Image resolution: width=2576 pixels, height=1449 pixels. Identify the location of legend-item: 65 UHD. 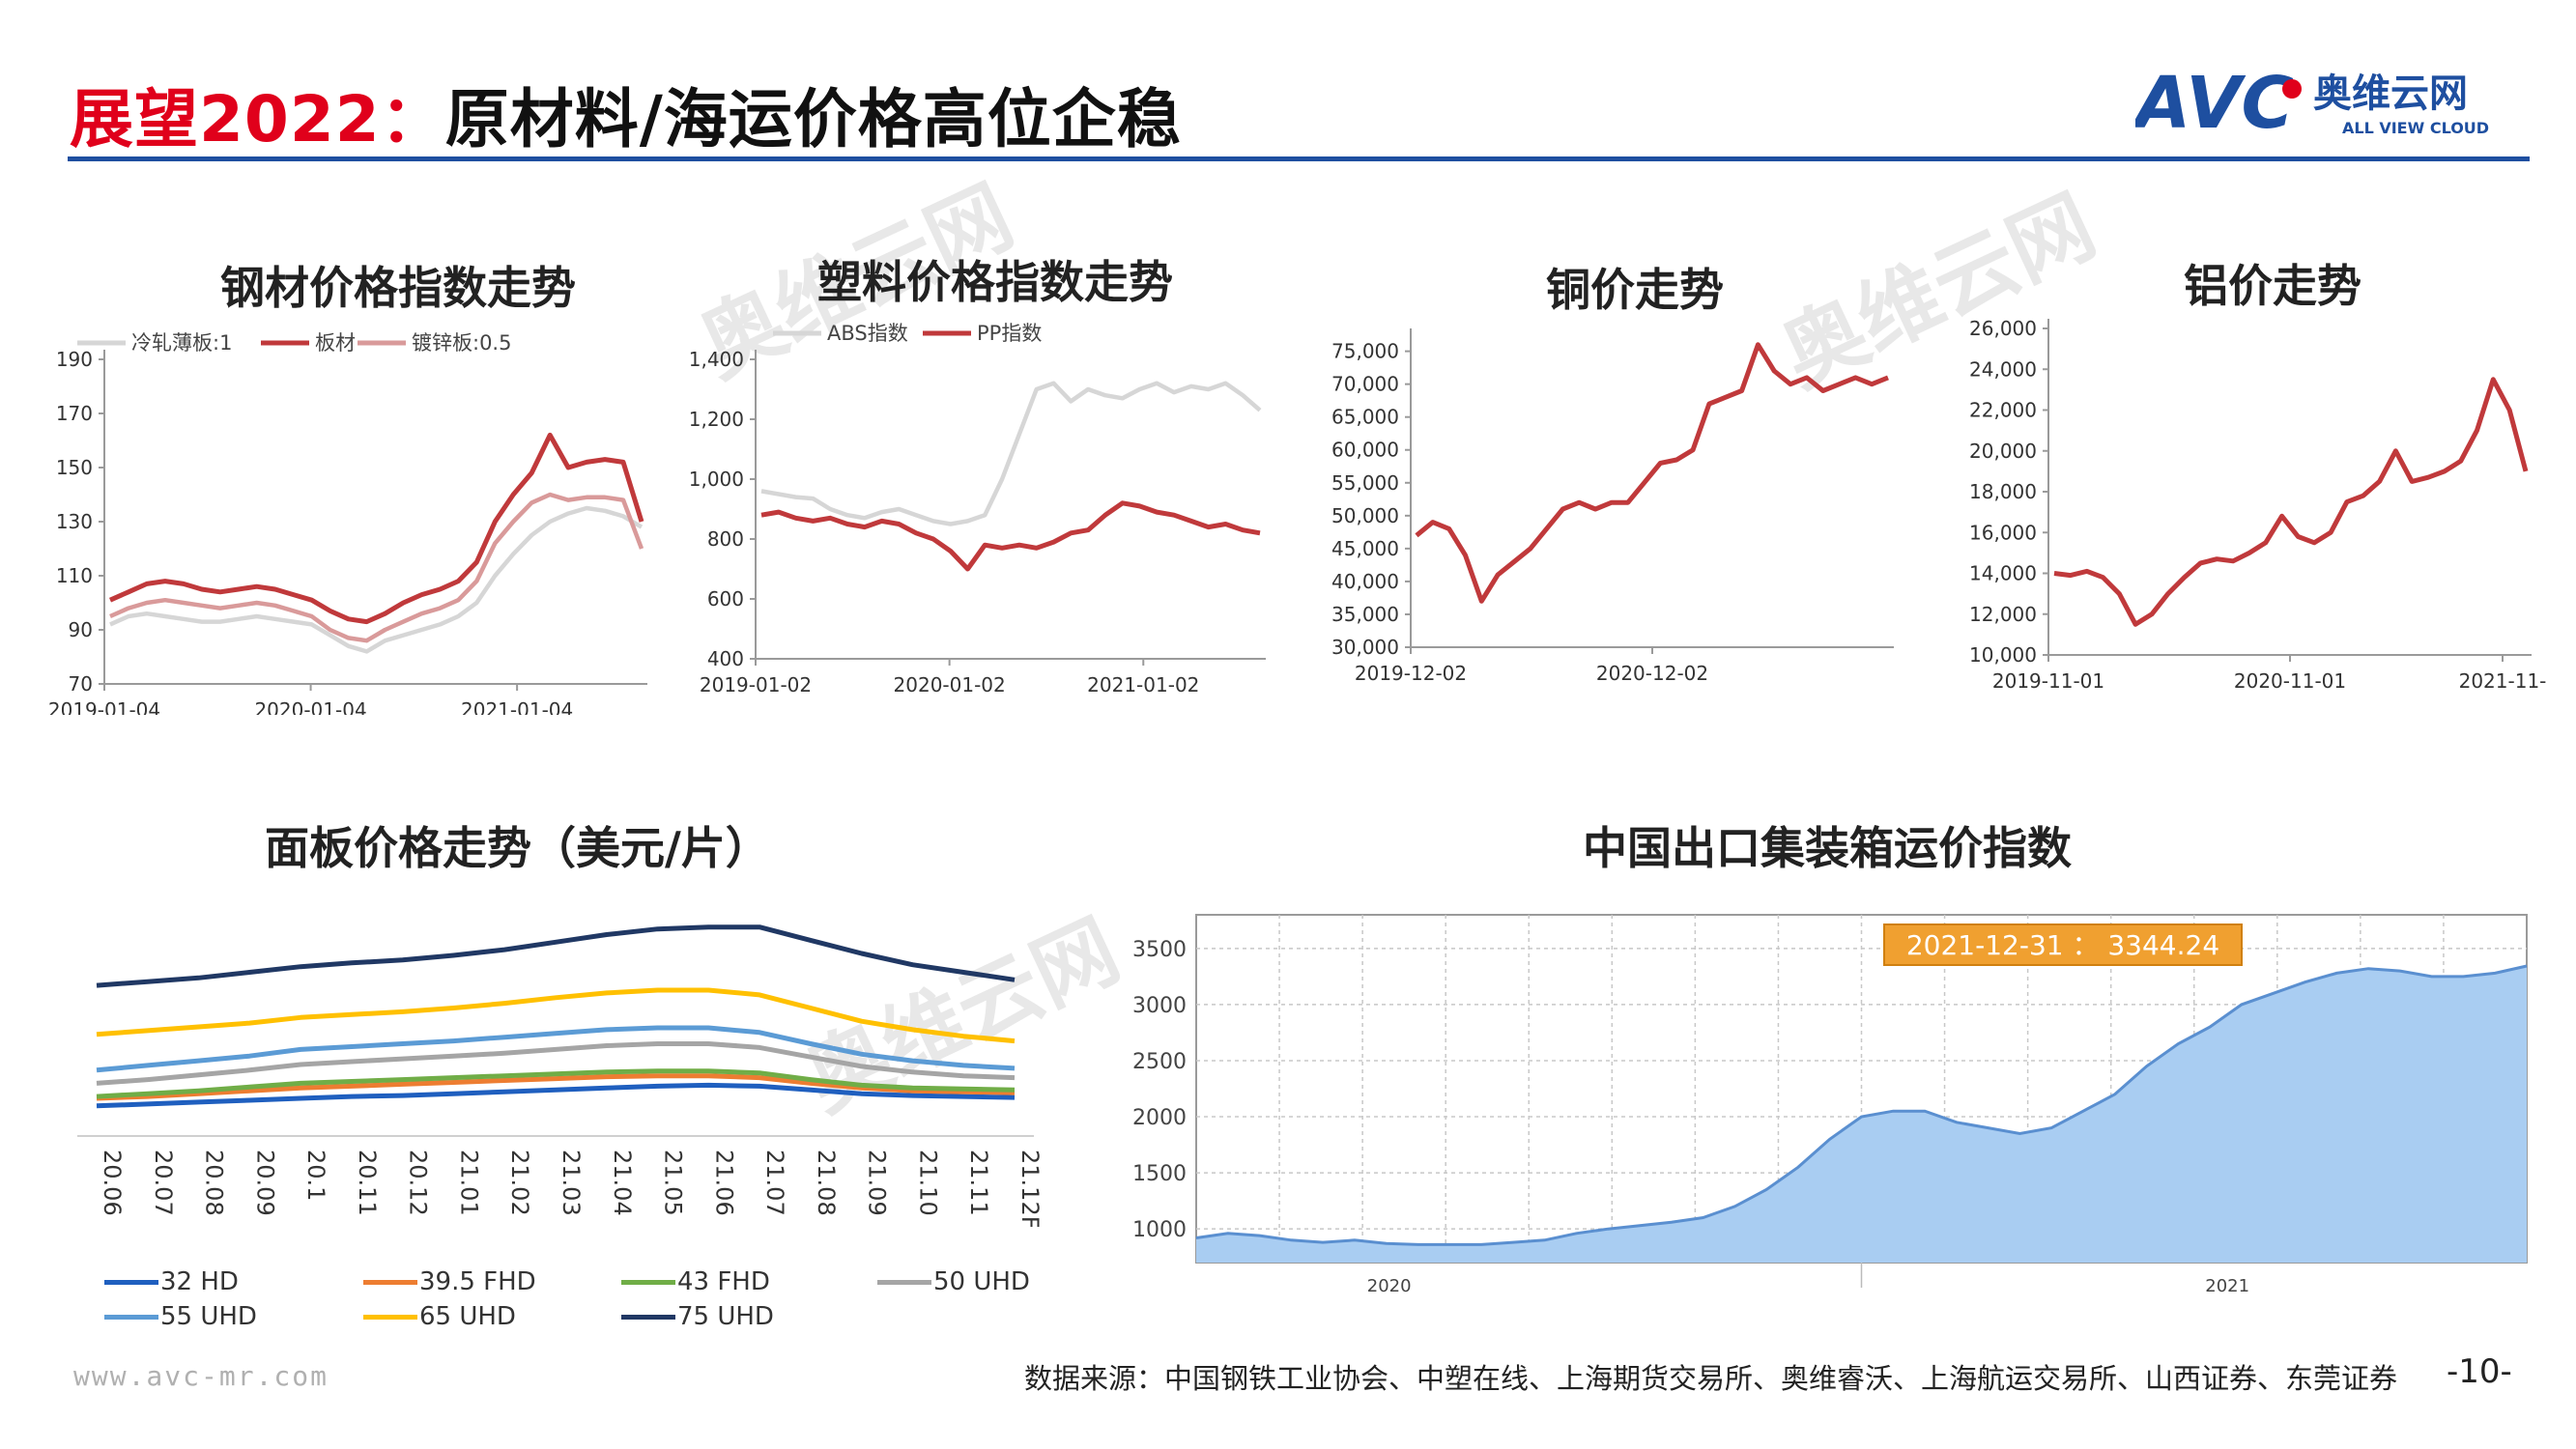
(440, 1316).